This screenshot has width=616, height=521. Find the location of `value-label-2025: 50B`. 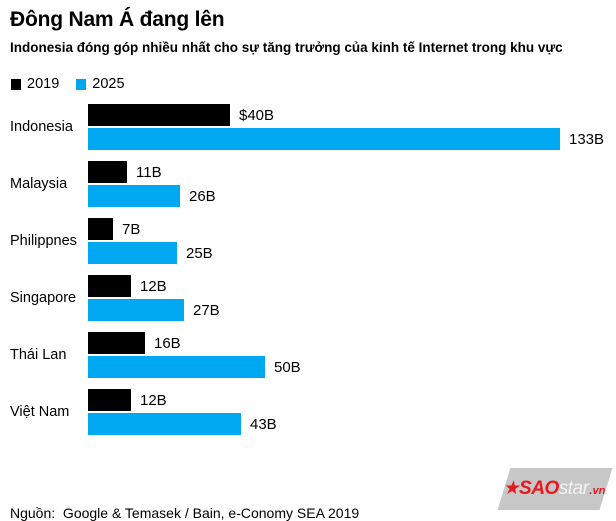

value-label-2025: 50B is located at coordinates (287, 367).